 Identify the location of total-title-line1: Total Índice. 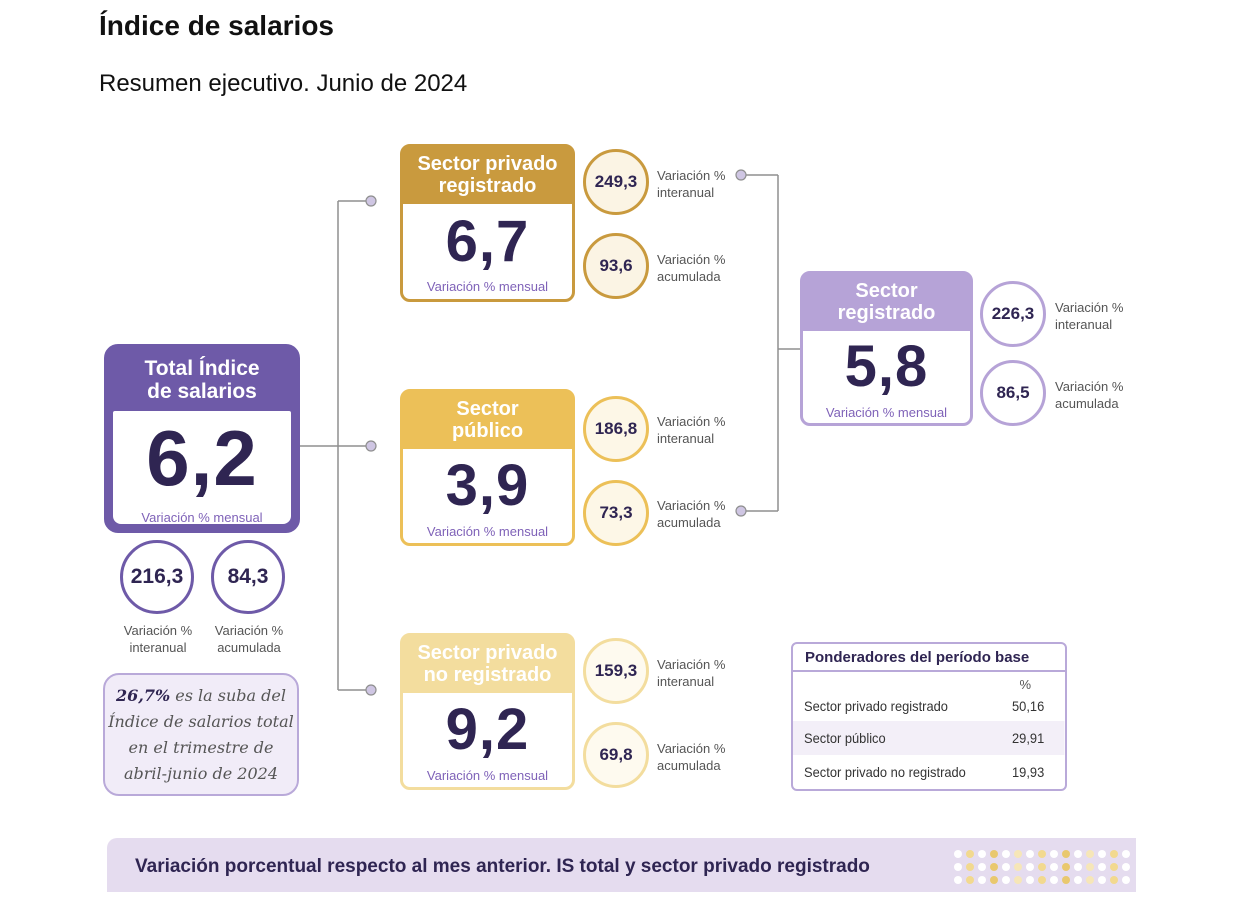
(202, 368).